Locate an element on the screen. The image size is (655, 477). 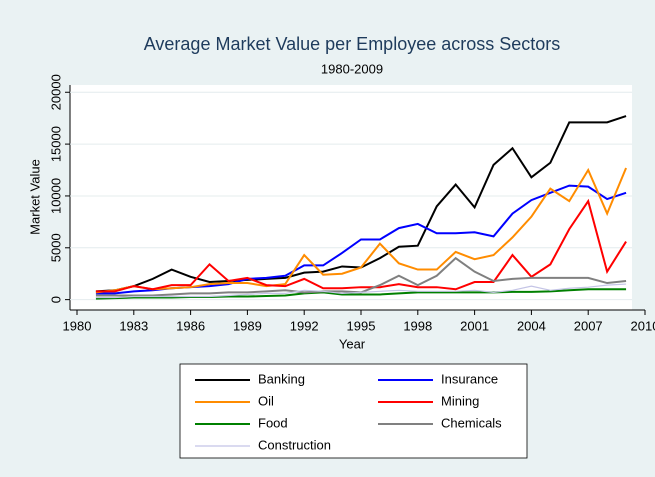
legend-label: Food is located at coordinates (273, 422).